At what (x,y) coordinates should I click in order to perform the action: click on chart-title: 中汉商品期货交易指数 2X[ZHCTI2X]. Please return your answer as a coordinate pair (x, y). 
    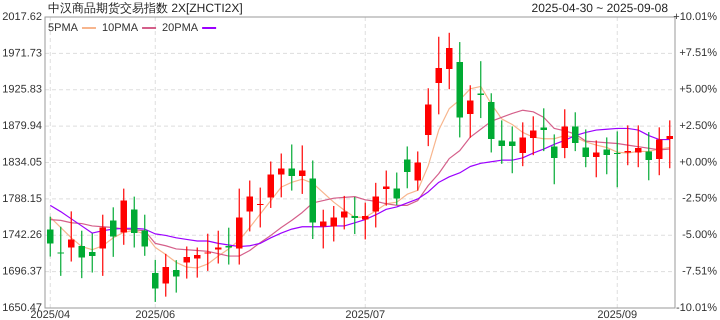
    Looking at the image, I should click on (145, 8).